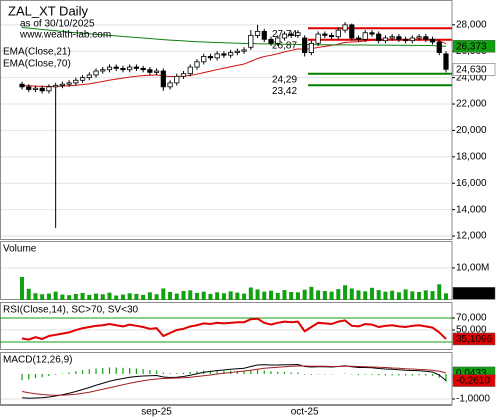 The height and width of the screenshot is (420, 496). Describe the element at coordinates (471, 373) in the screenshot. I see `value-marker-label: 0,0433` at that location.